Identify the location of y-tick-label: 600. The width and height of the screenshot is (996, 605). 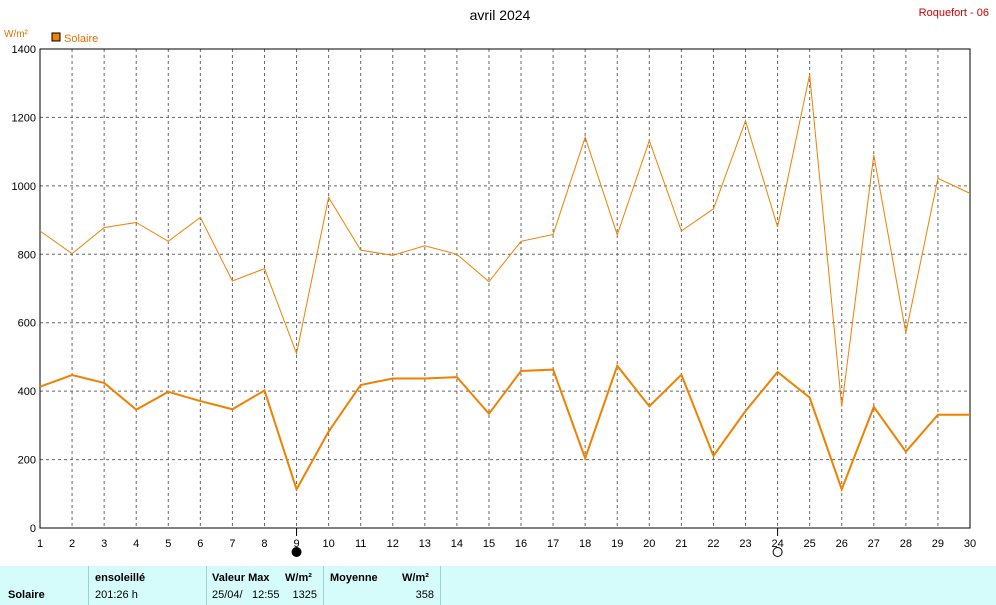
(27, 324).